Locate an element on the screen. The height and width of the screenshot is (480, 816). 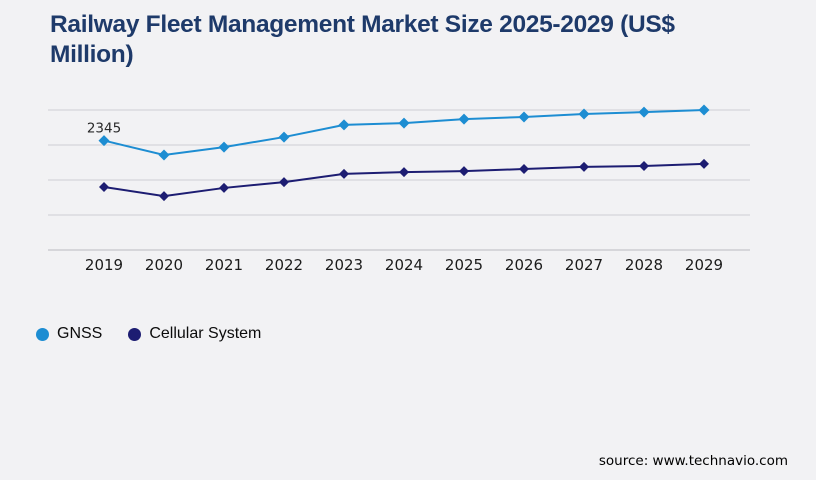
x-axis-tick-label: 2021 is located at coordinates (224, 265).